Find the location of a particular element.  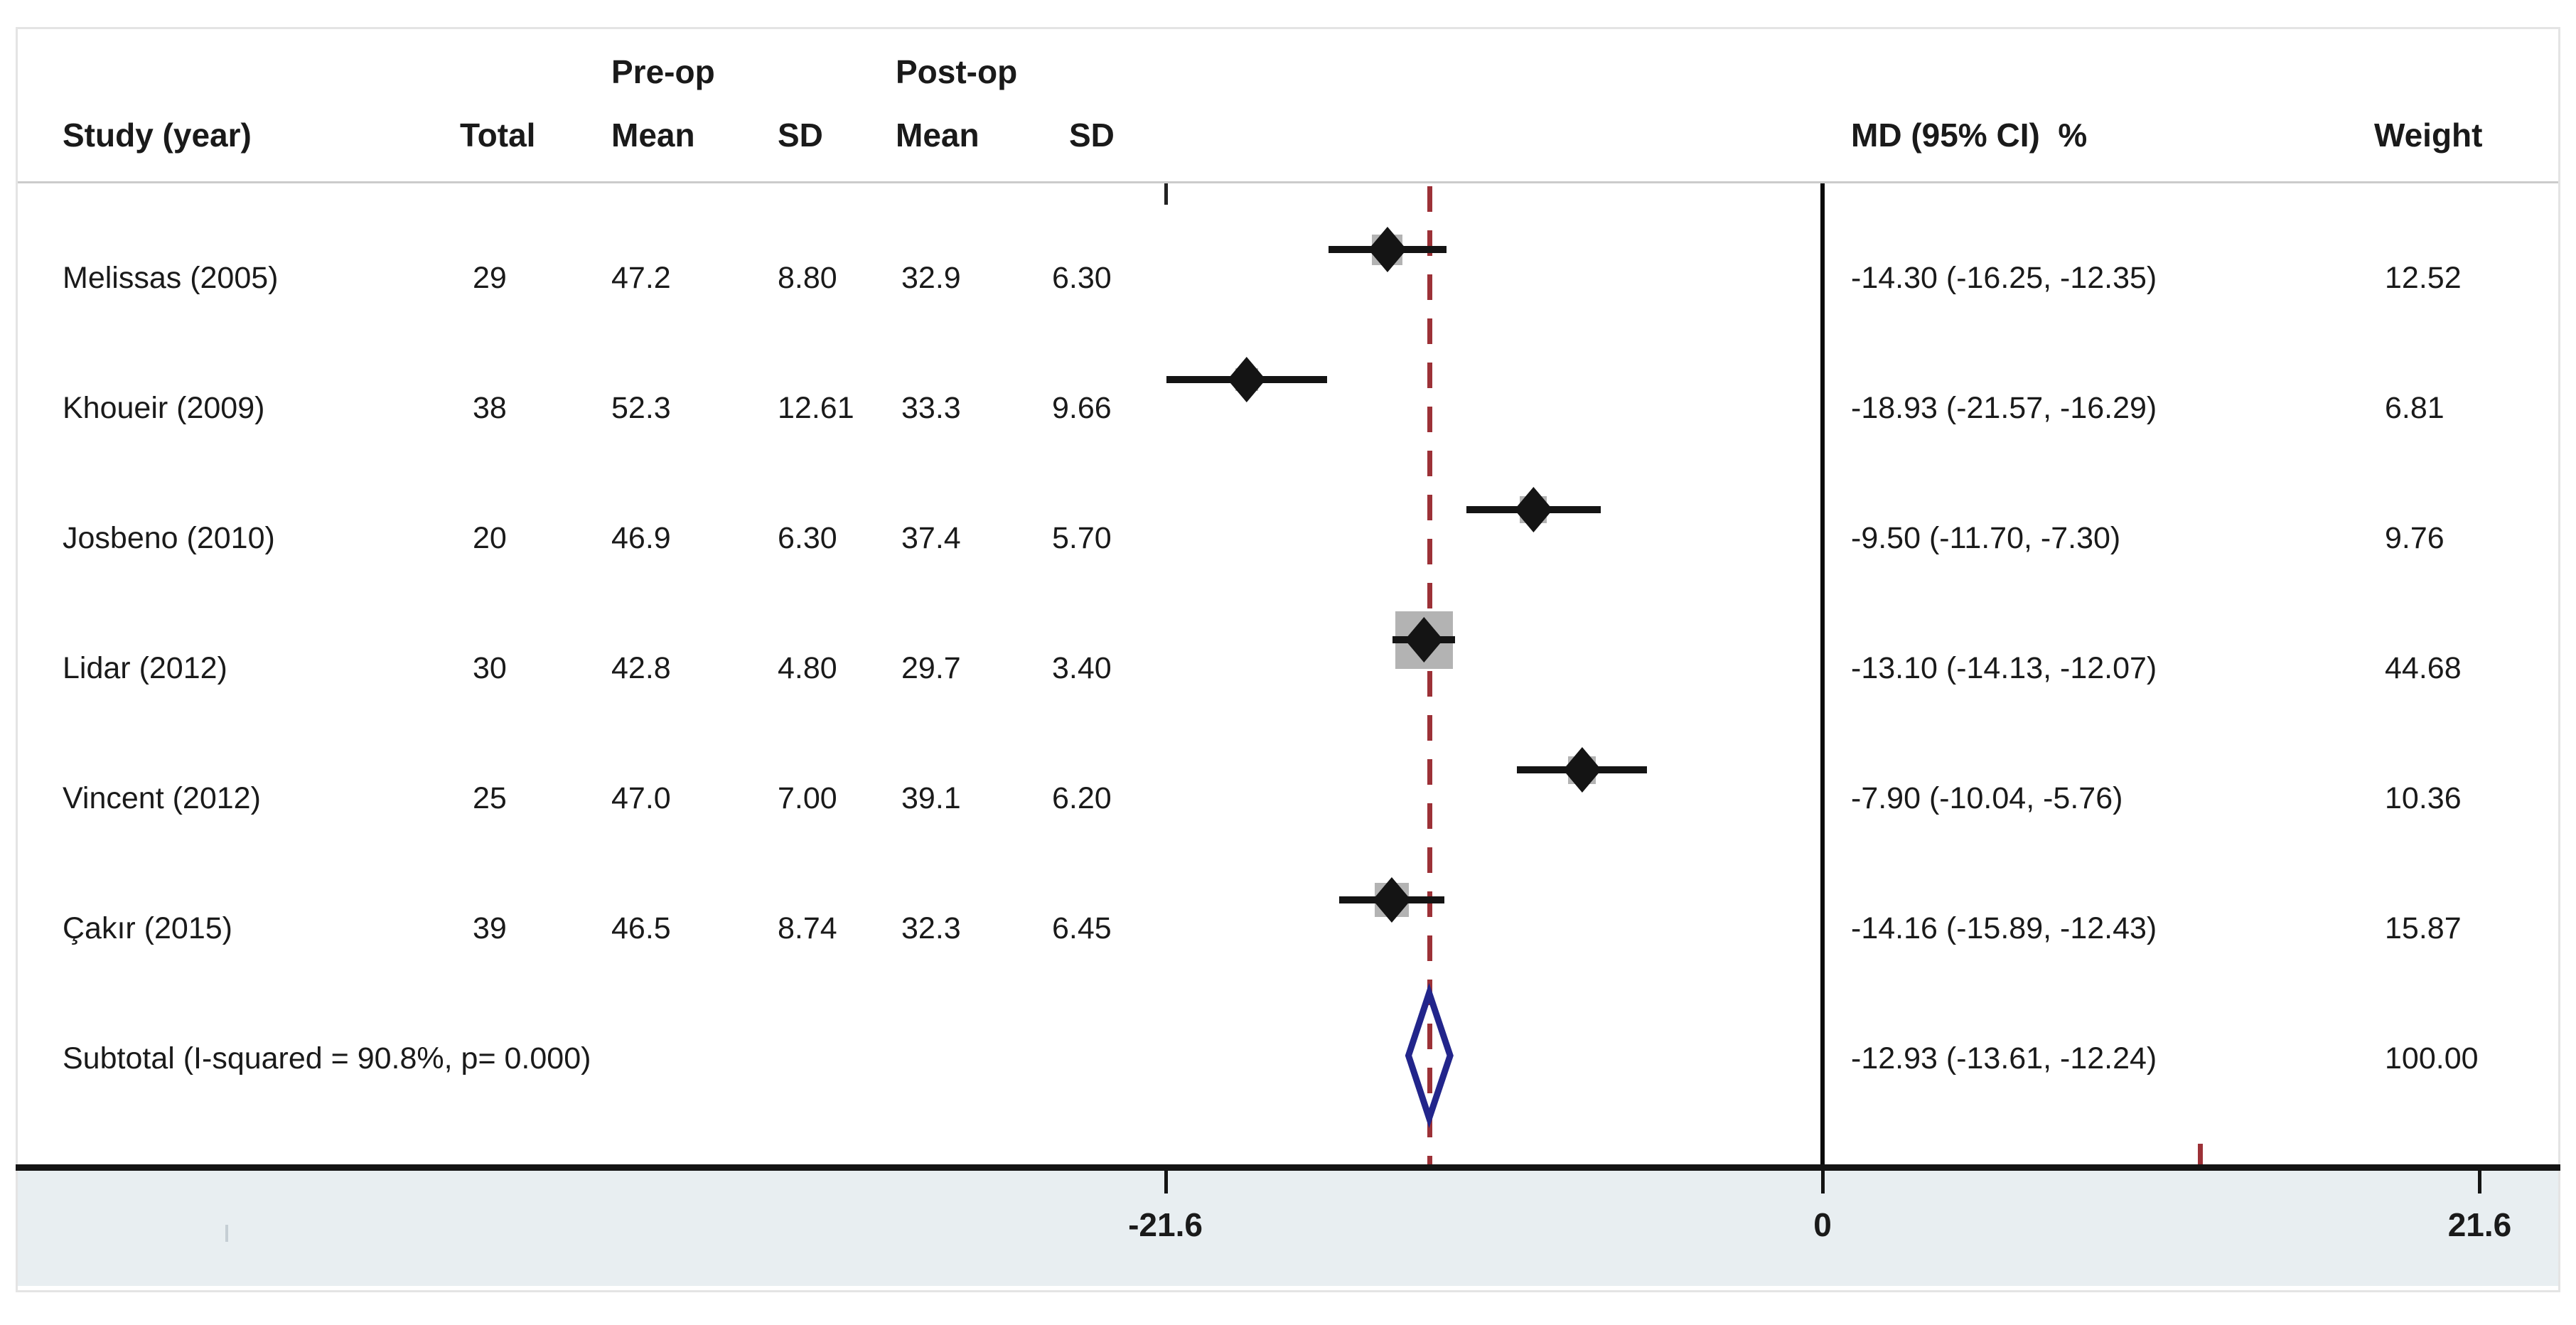

preop-mean-value: 47.2 is located at coordinates (641, 278).